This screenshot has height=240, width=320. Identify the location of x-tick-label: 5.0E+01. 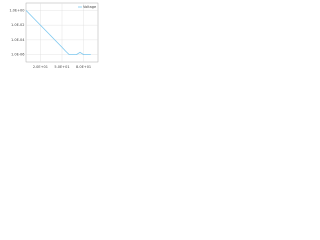
(61, 67).